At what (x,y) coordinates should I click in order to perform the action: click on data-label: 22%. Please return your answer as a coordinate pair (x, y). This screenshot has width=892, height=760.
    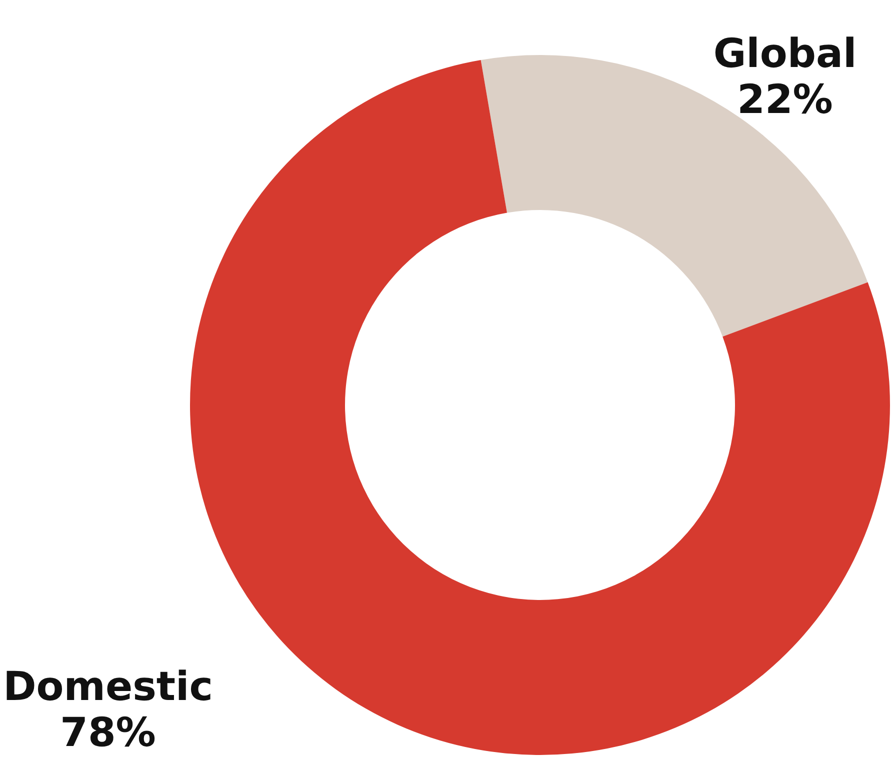
    Looking at the image, I should click on (785, 100).